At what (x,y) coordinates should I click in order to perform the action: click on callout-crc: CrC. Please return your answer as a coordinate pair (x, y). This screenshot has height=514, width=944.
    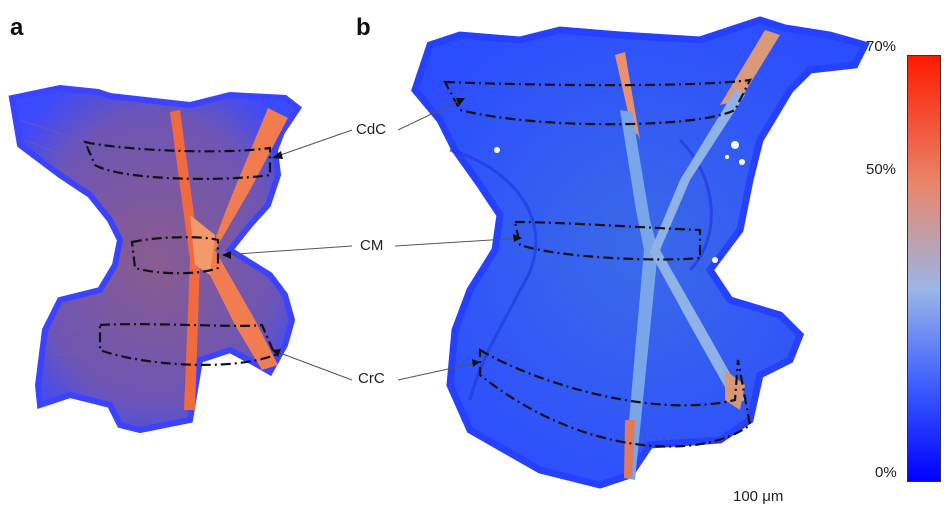
    Looking at the image, I should click on (371, 378).